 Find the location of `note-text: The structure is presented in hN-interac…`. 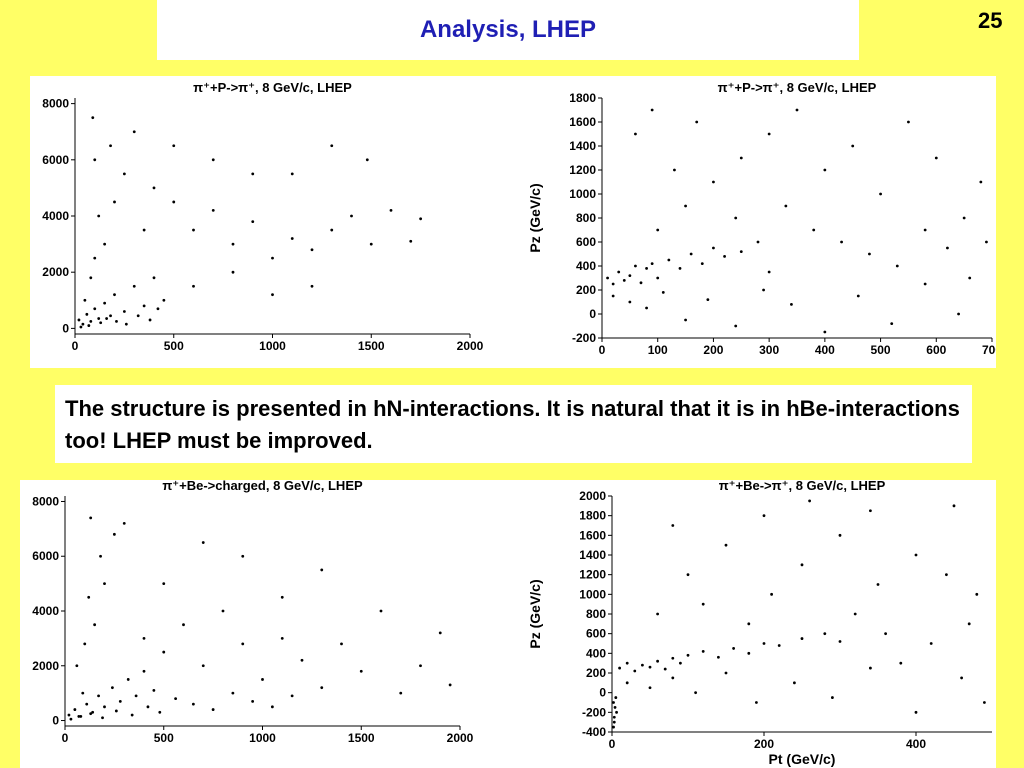

note-text: The structure is presented in hN-interac… is located at coordinates (513, 424).